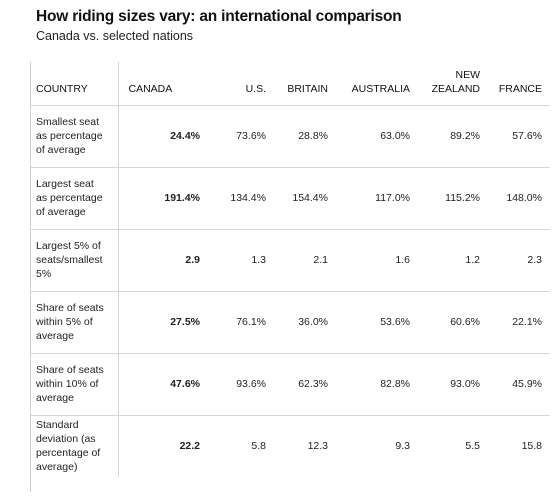 The height and width of the screenshot is (500, 556). Describe the element at coordinates (303, 260) in the screenshot. I see `cell-britain: 2.1` at that location.